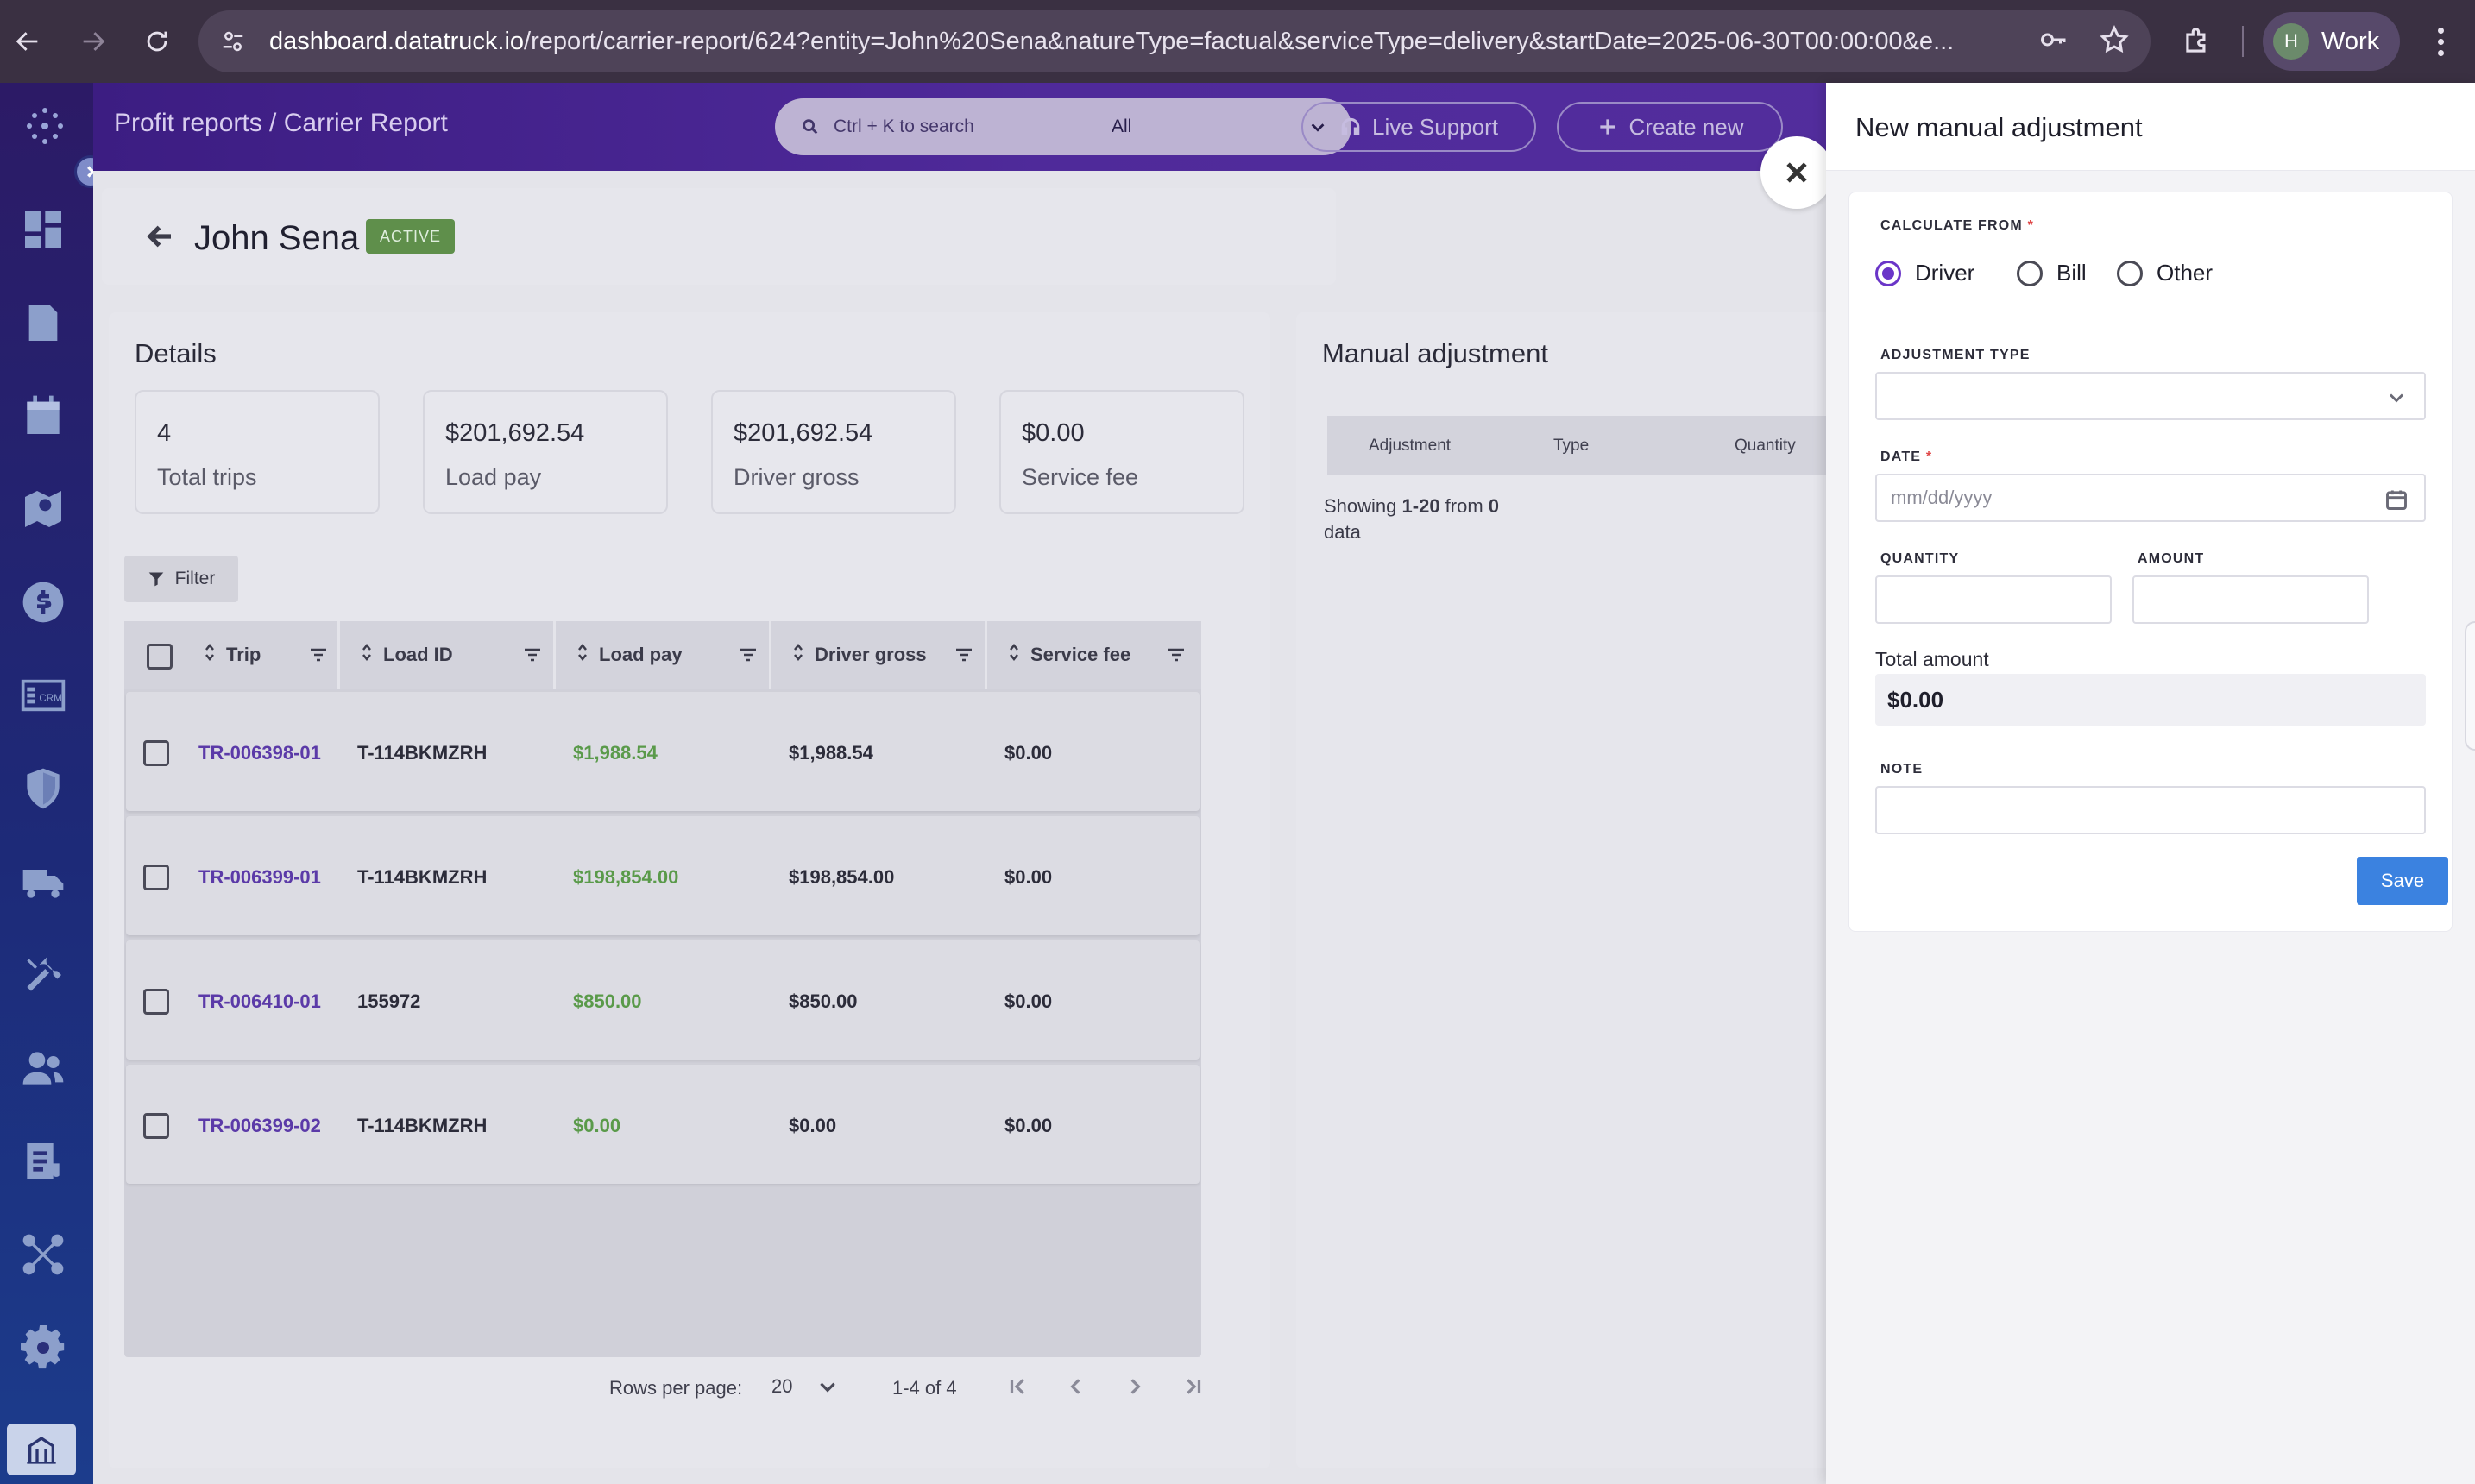 The image size is (2475, 1484). Describe the element at coordinates (1193, 1389) in the screenshot. I see `last-page-icon` at that location.